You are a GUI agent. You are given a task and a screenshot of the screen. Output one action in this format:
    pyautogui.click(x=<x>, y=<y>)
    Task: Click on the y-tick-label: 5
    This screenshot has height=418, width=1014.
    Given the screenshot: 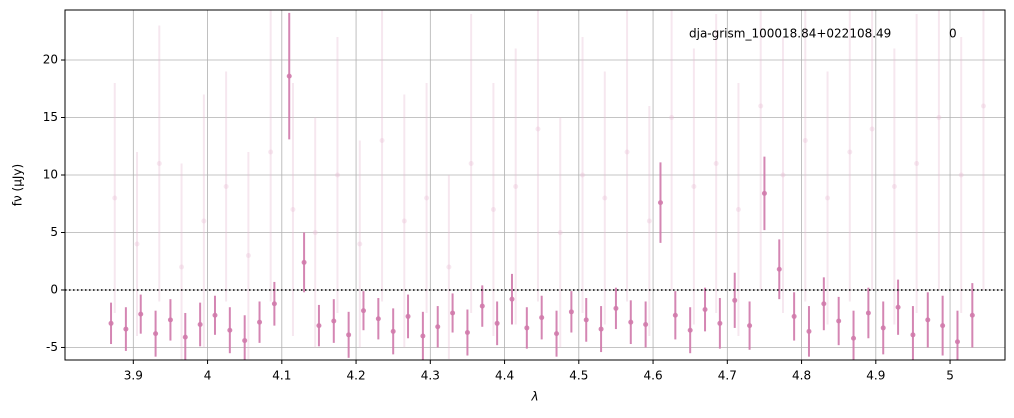 What is the action you would take?
    pyautogui.click(x=54, y=232)
    